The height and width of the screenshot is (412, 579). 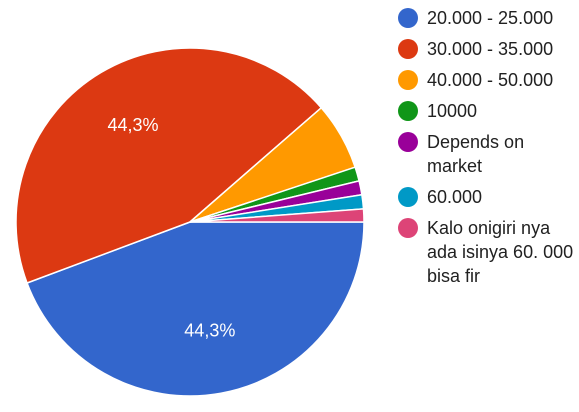 I want to click on legend-item-6: 60.000, so click(x=488, y=197).